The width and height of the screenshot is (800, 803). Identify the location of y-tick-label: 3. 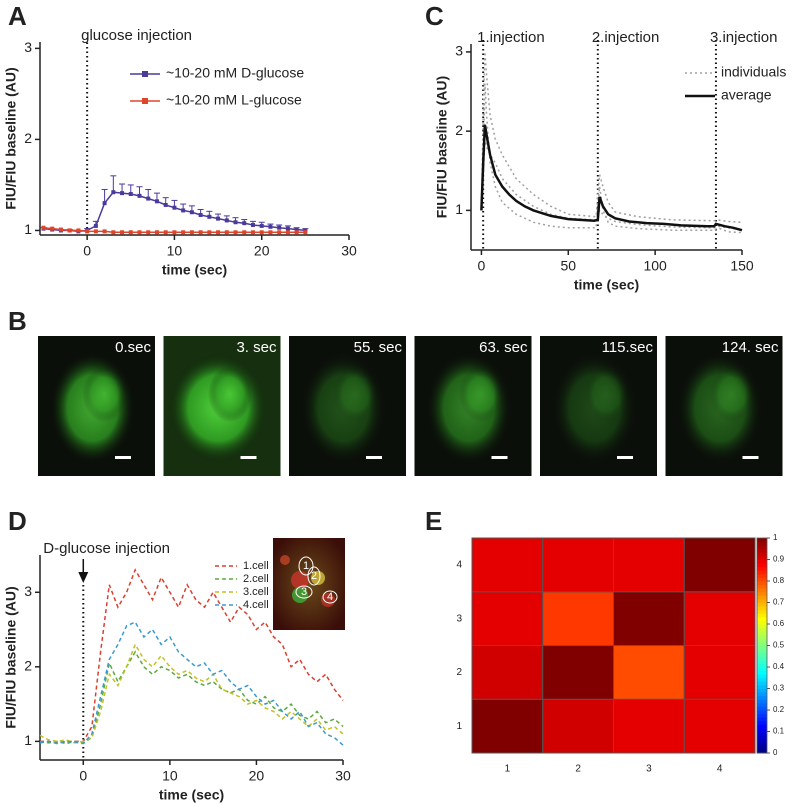
(459, 51).